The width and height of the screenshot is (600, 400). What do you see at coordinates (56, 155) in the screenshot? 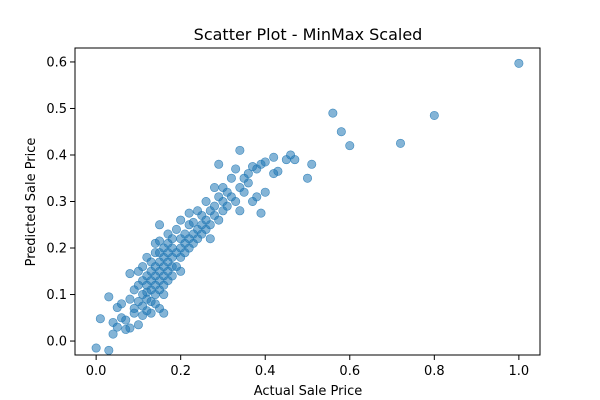
I see `y-tick-label: 0.4` at bounding box center [56, 155].